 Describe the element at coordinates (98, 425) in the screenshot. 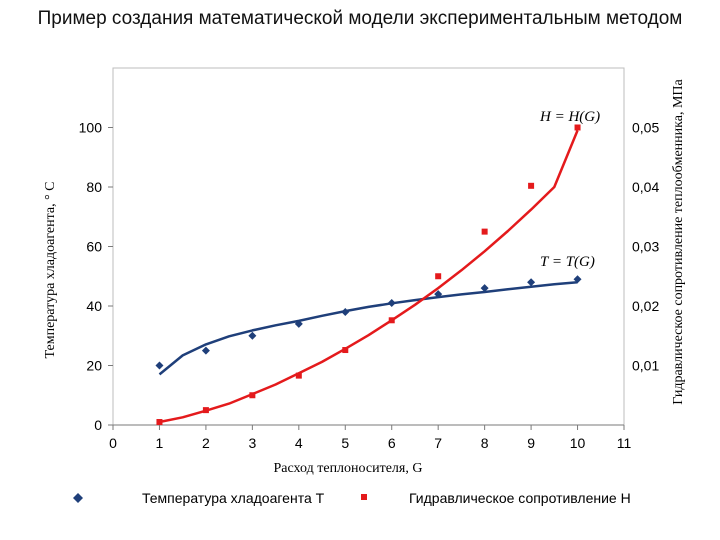

I see `y-left-tick-label: 0` at that location.